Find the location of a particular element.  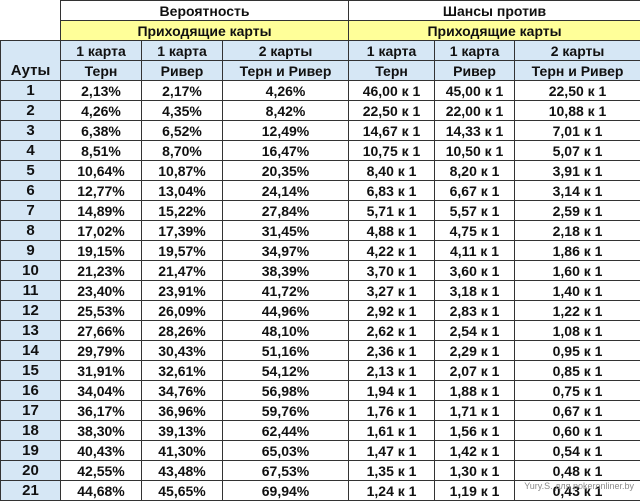

probability-turn-river-cell: 12,49% is located at coordinates (286, 131).